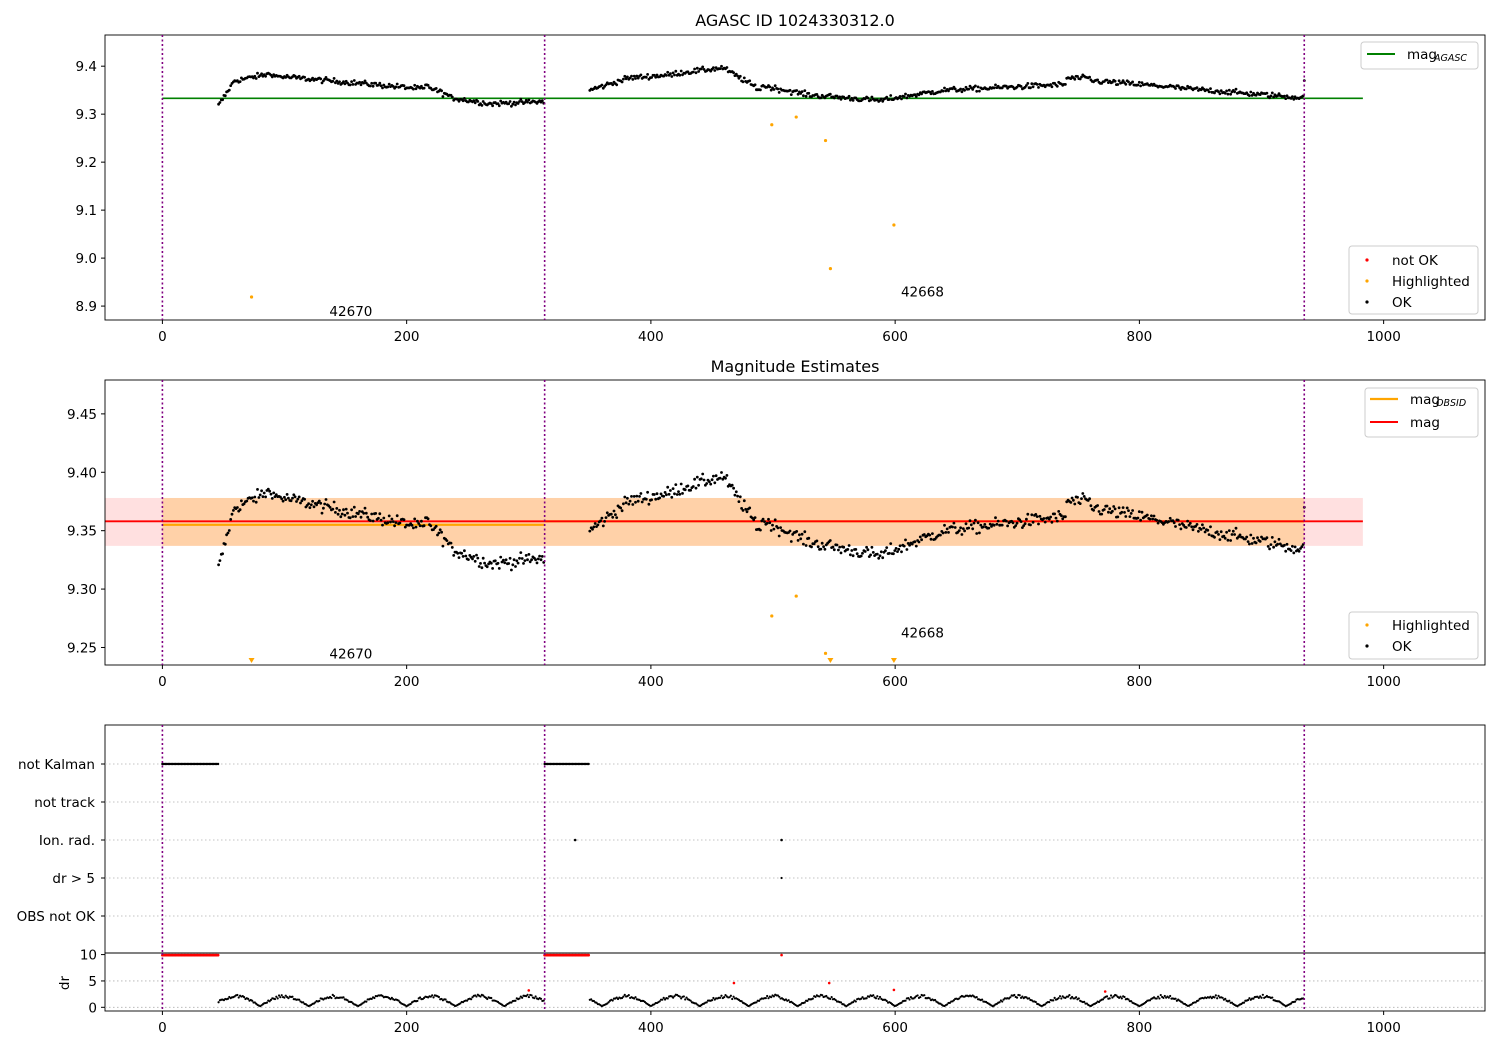  What do you see at coordinates (92, 1008) in the screenshot?
I see `dr-y-tick-label-0: 0` at bounding box center [92, 1008].